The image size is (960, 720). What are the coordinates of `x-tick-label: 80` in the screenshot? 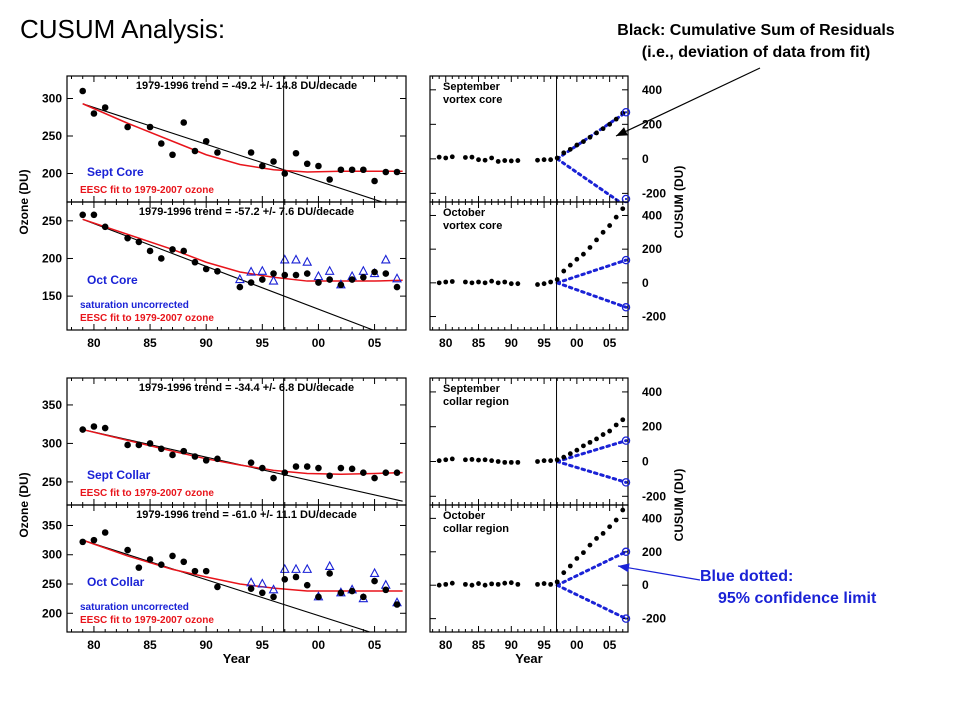 It's located at (446, 343).